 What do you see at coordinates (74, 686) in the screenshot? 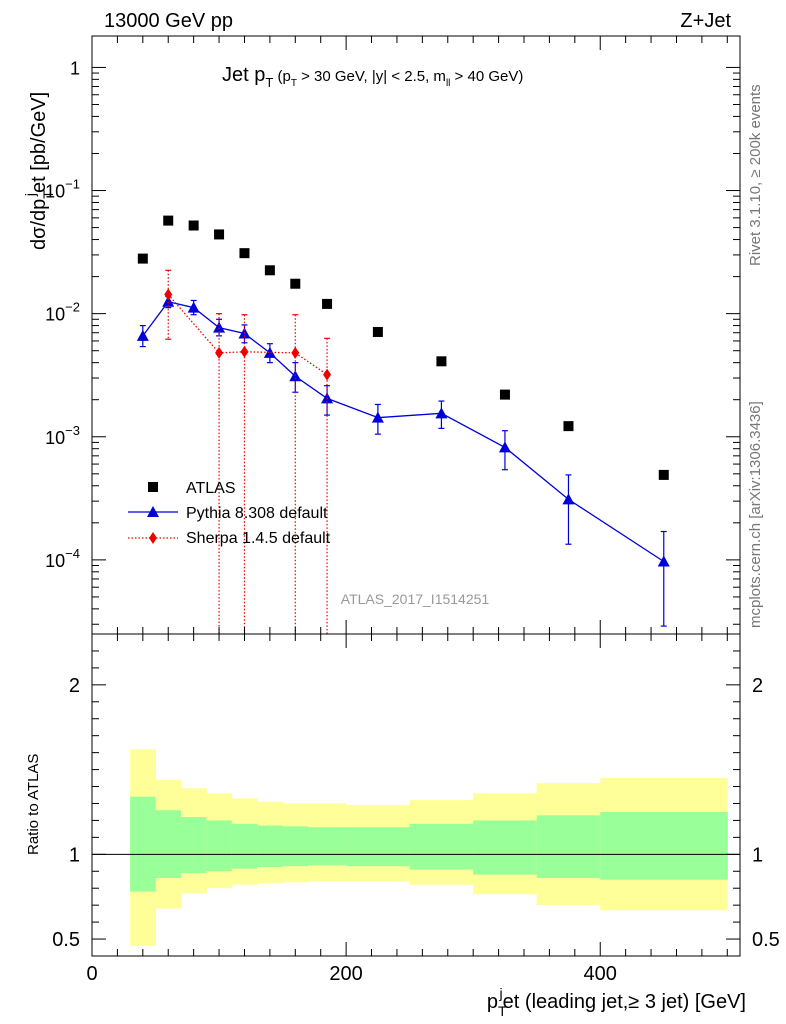
I see `ratio-y-tick-label: 2` at bounding box center [74, 686].